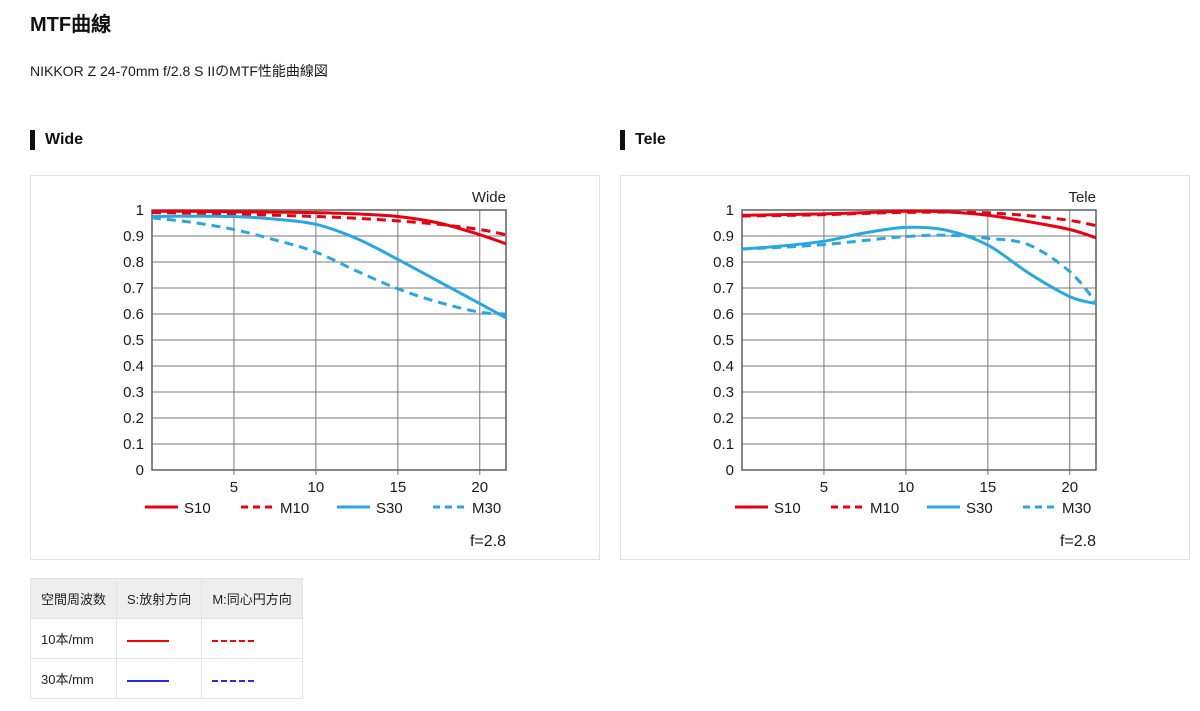  I want to click on table-header-frequency: 空間周波数, so click(73, 598).